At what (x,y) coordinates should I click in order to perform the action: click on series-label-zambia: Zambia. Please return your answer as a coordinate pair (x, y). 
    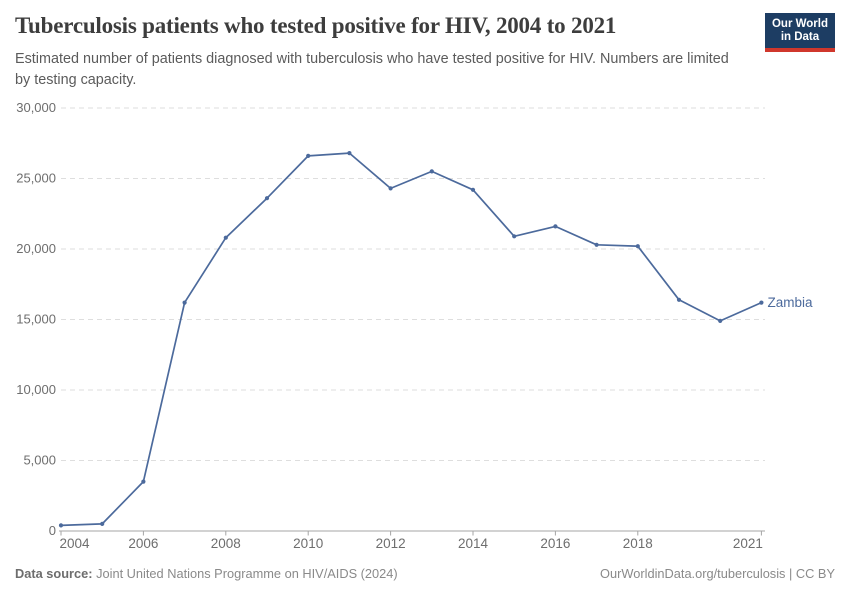
    Looking at the image, I should click on (791, 302).